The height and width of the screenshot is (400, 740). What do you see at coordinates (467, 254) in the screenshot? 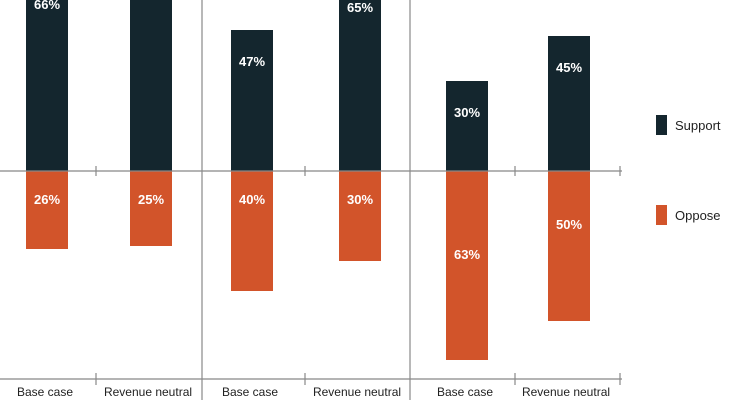
I see `data-label-oppose: 63%` at bounding box center [467, 254].